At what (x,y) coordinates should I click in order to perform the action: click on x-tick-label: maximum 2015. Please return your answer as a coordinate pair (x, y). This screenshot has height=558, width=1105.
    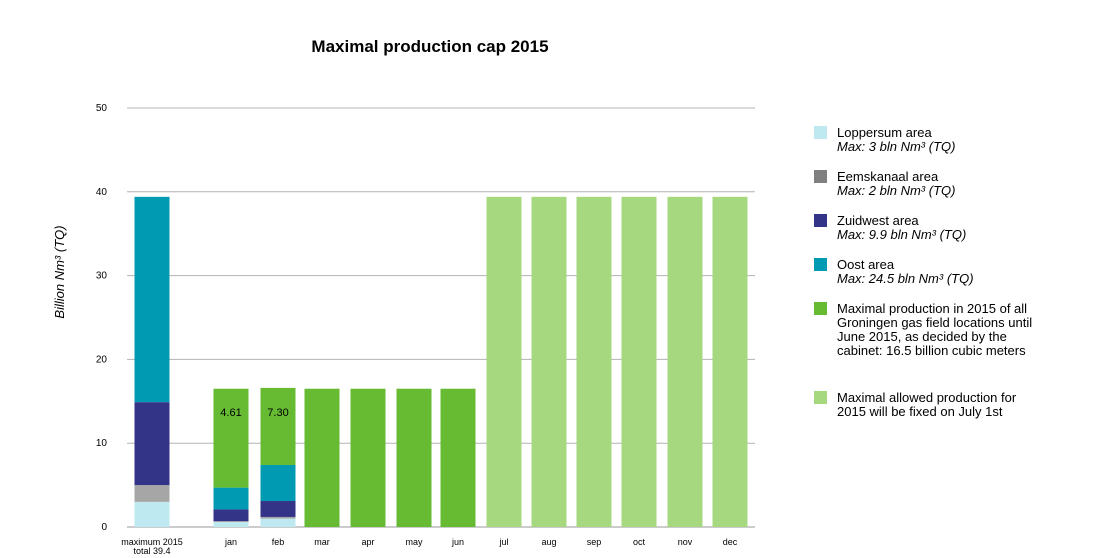
    Looking at the image, I should click on (152, 542).